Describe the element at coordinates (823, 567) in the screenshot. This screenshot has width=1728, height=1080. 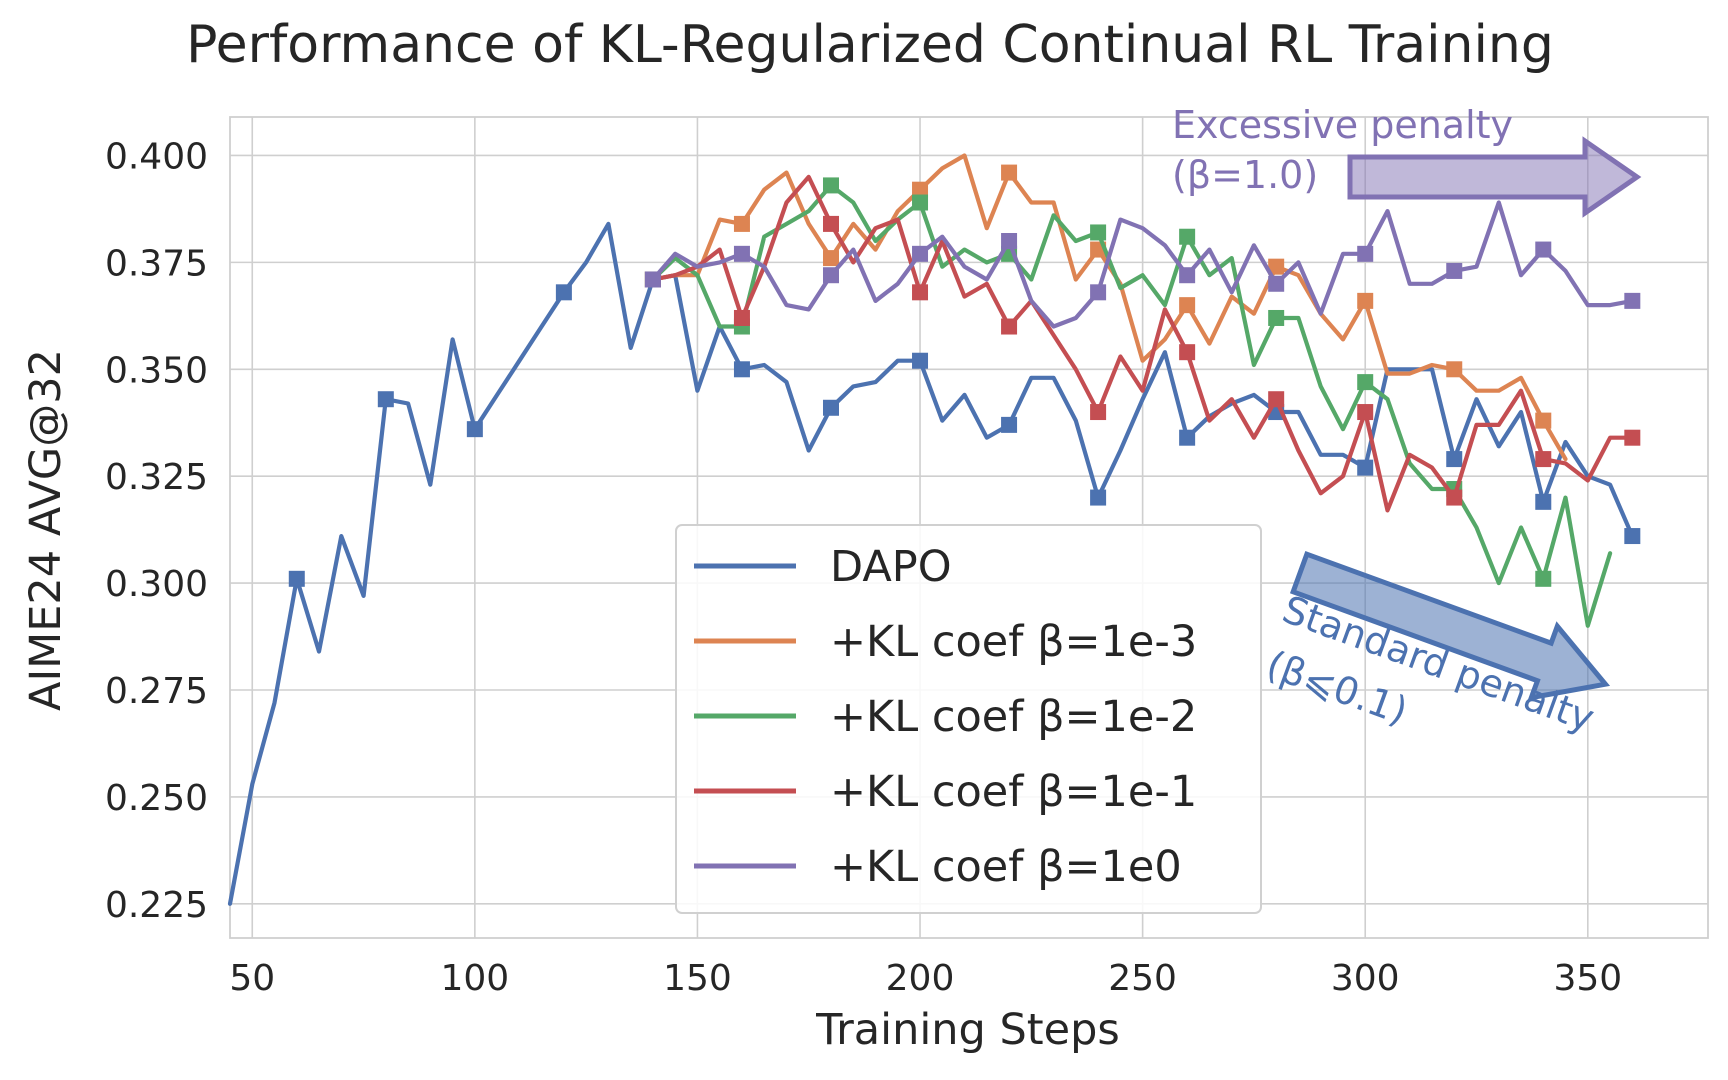
I see `legend-entry: DAPO` at that location.